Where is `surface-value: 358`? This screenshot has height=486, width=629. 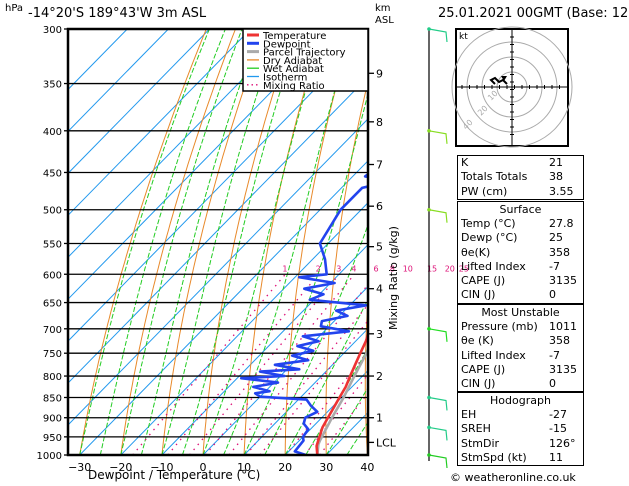 surface-value: 358 is located at coordinates (559, 252).